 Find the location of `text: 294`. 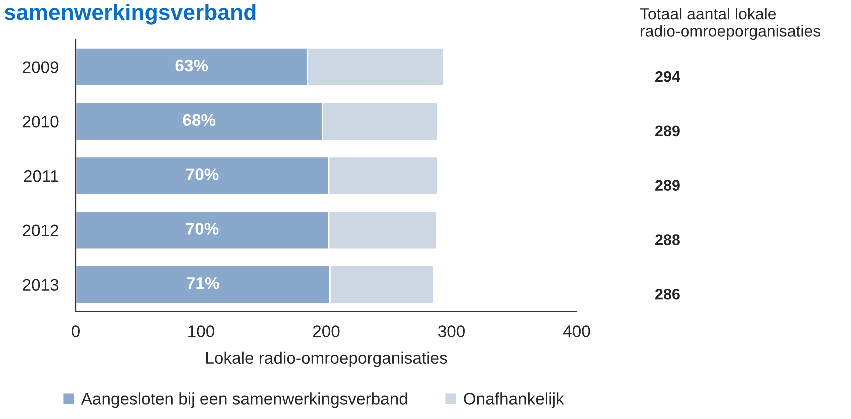

text: 294 is located at coordinates (668, 76).